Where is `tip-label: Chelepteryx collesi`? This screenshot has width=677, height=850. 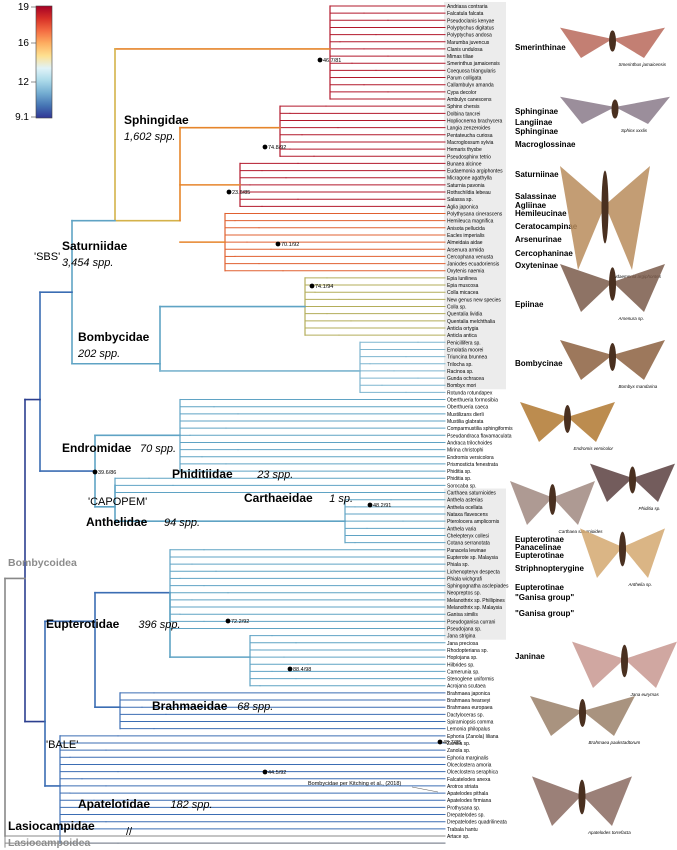
tip-label: Chelepteryx collesi is located at coordinates (468, 536).